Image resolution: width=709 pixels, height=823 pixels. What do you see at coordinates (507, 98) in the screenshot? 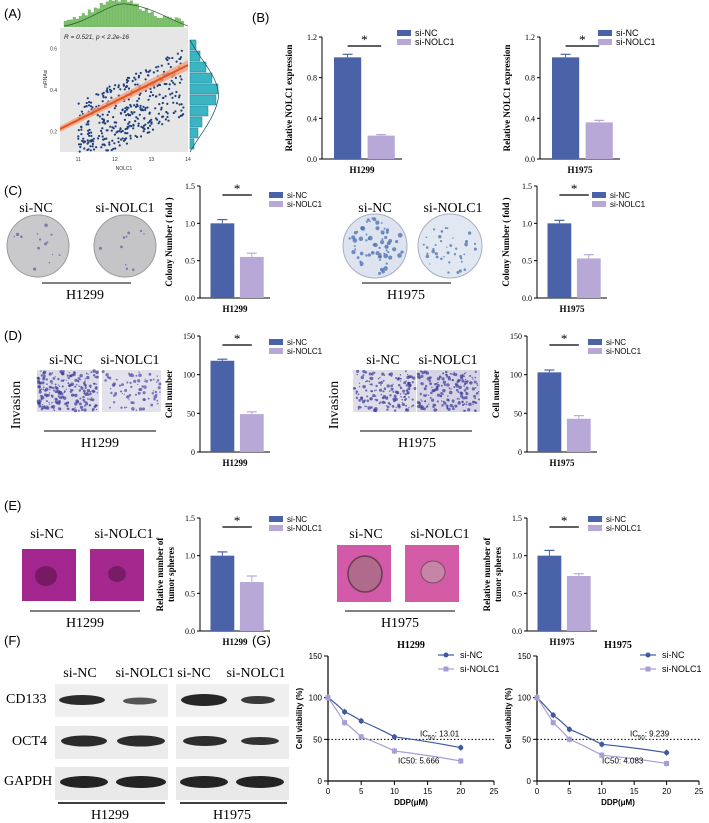
I see `y-axis-label: Relative NOLC1 expression` at bounding box center [507, 98].